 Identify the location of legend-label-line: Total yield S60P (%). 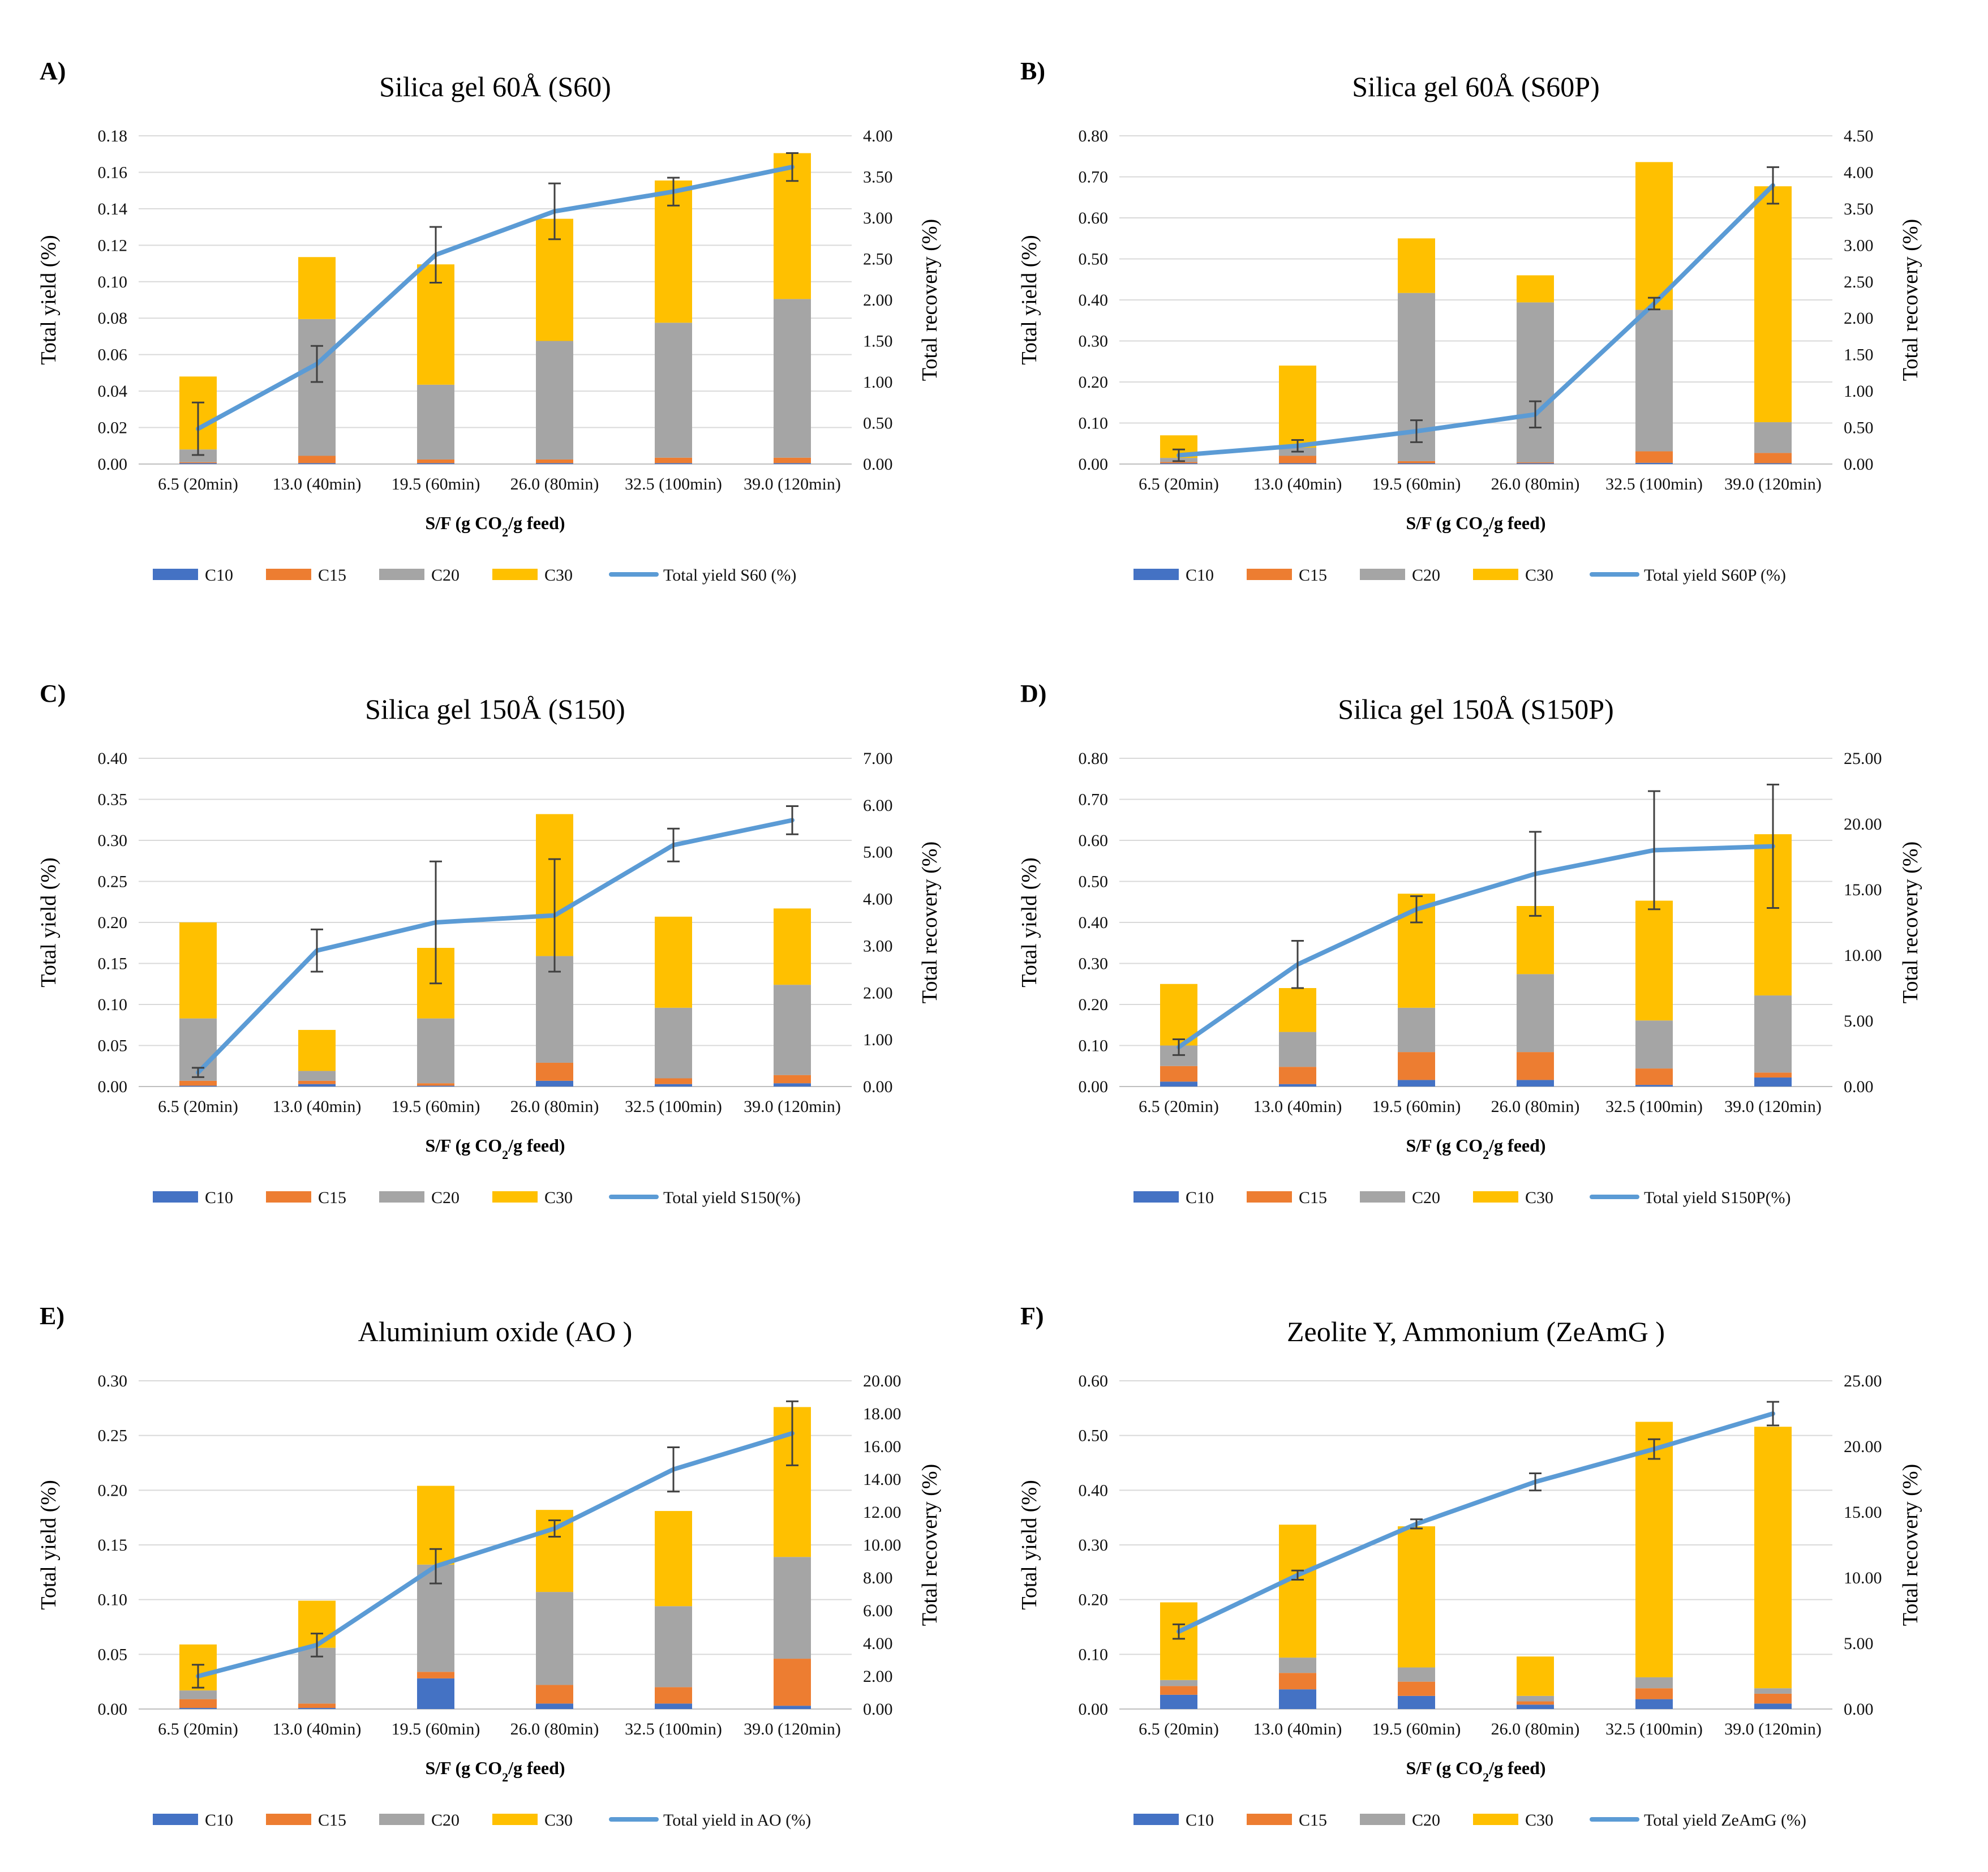
(1715, 575).